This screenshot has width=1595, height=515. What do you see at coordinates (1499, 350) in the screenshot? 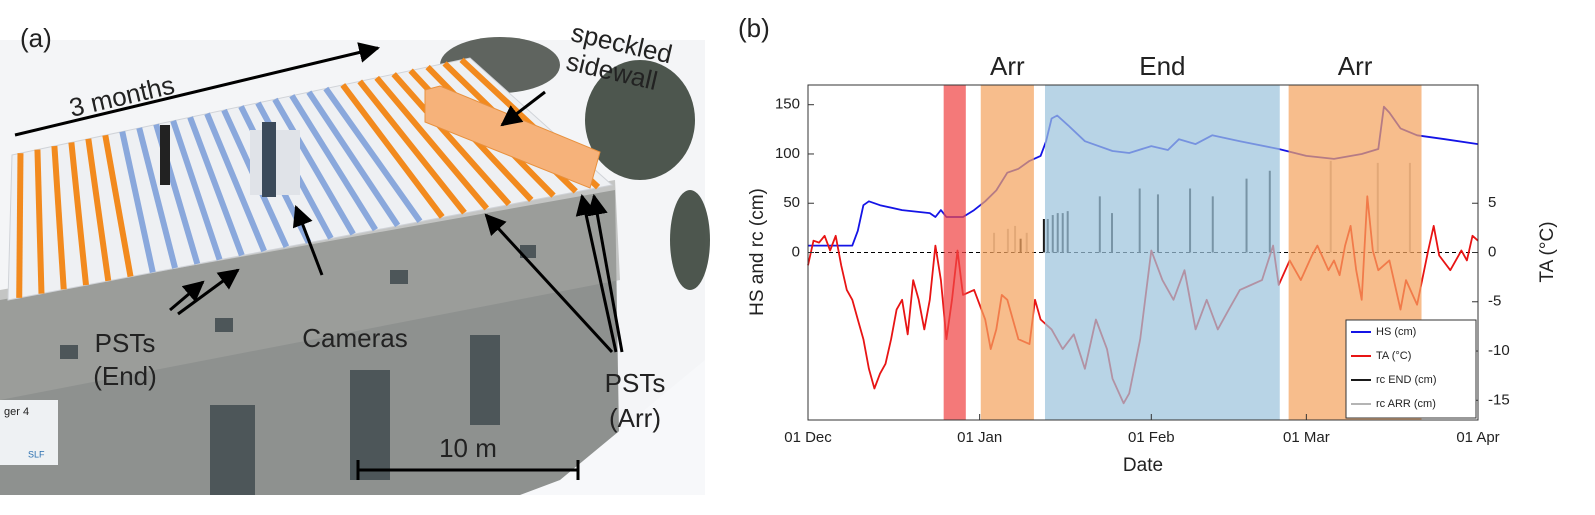
I see `y2-tick-label: -10` at bounding box center [1499, 350].